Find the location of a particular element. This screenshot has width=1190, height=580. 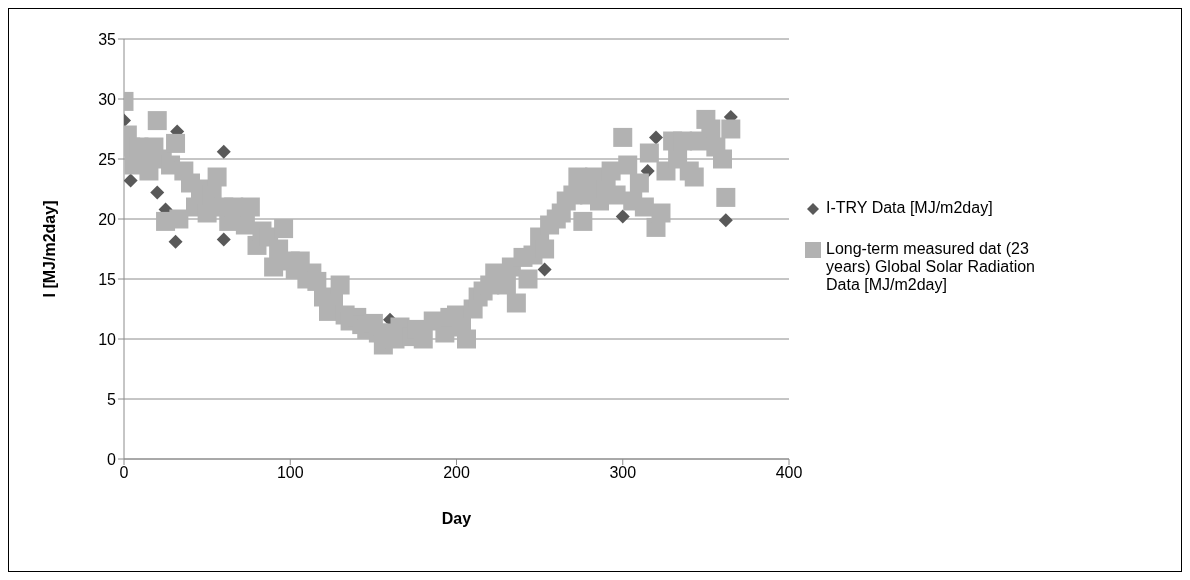

x-tick-label: 0 is located at coordinates (124, 473).